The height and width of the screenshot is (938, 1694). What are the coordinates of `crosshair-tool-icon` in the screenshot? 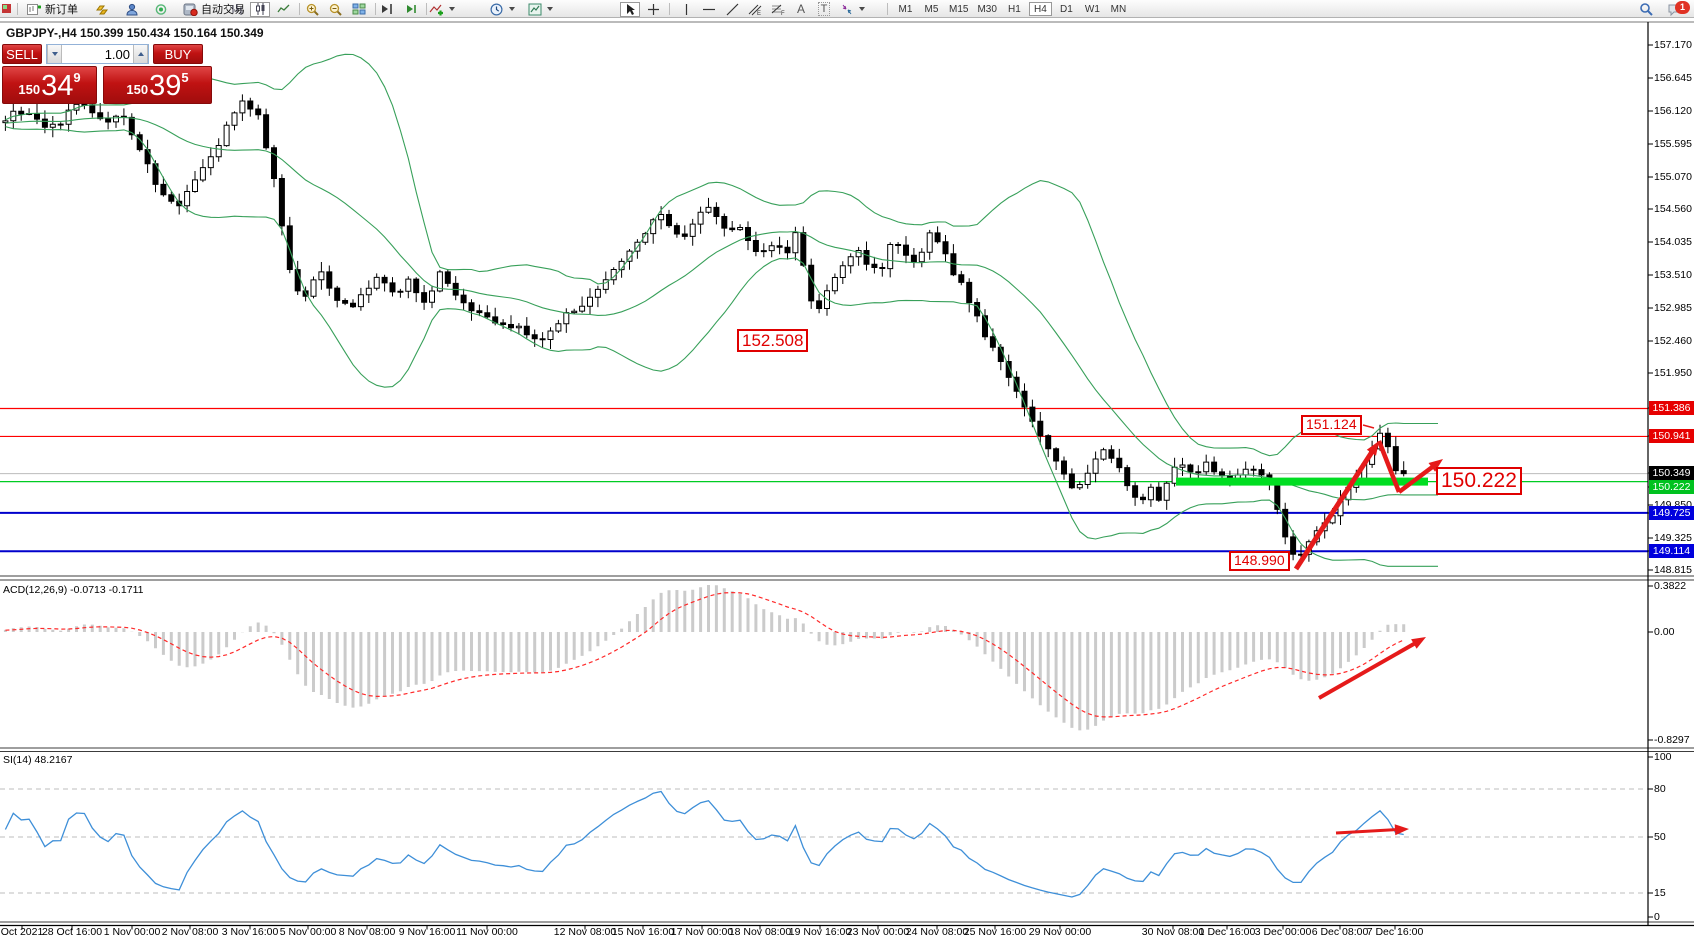 It's located at (653, 9).